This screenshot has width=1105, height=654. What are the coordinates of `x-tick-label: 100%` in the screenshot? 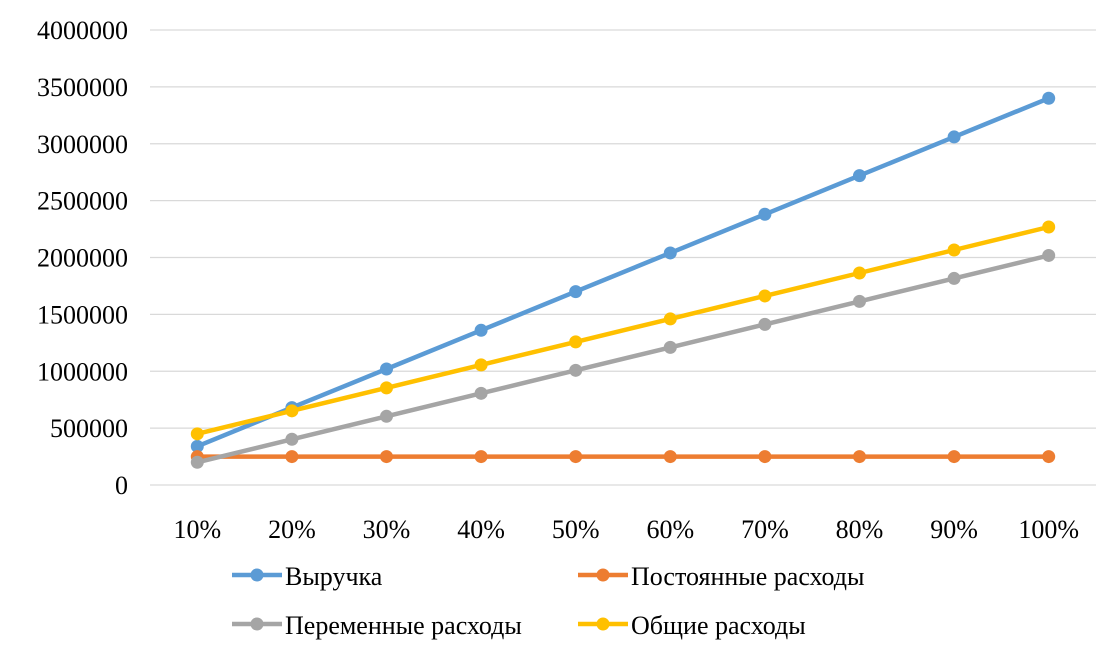 It's located at (1048, 529).